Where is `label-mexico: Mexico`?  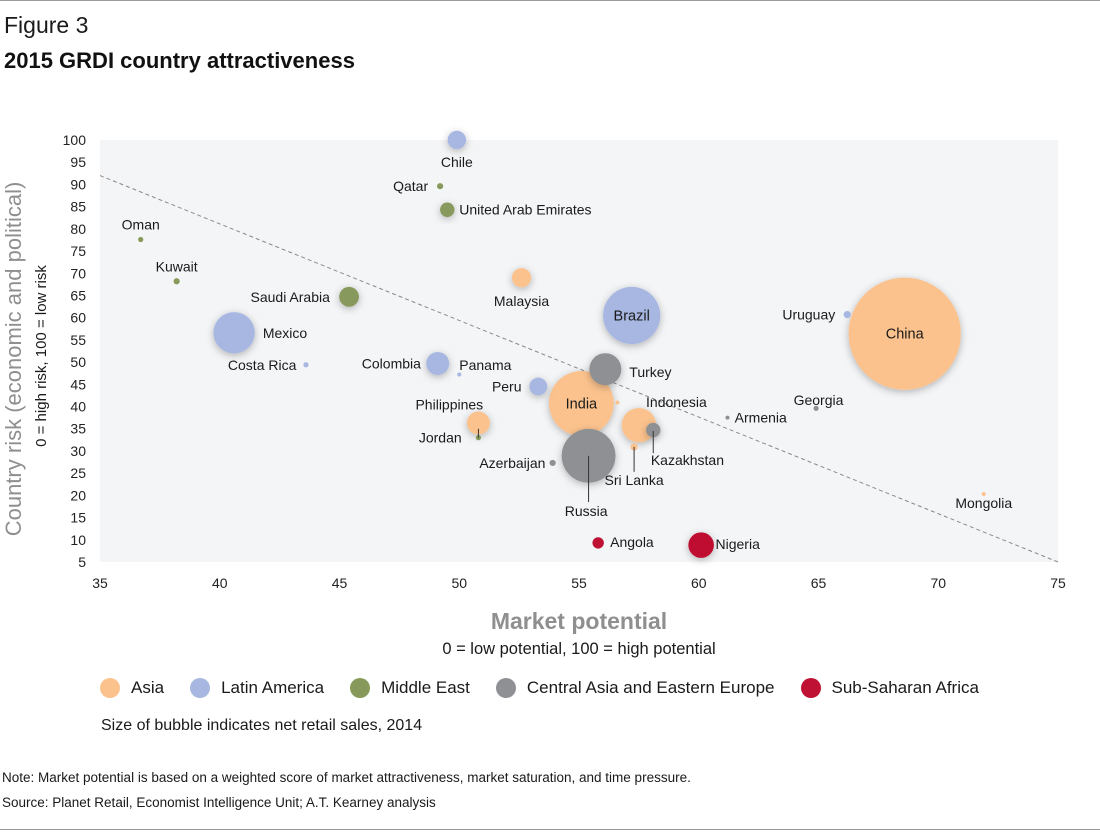
label-mexico: Mexico is located at coordinates (285, 333).